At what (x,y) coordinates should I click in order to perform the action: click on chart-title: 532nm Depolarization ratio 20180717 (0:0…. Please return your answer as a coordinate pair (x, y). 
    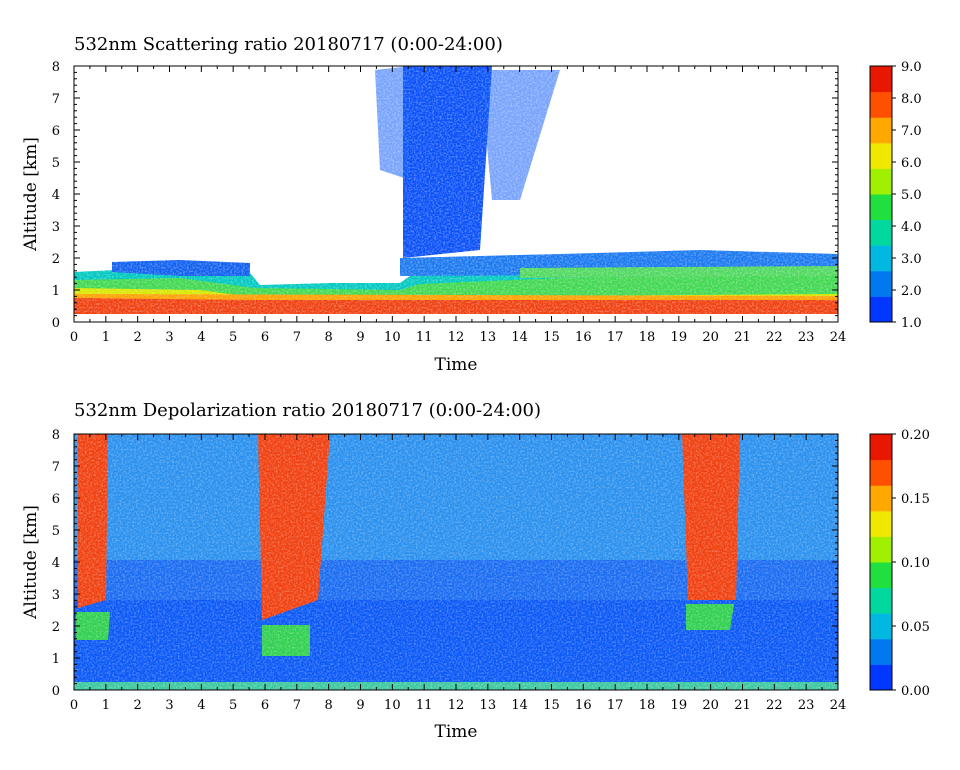
    Looking at the image, I should click on (307, 410).